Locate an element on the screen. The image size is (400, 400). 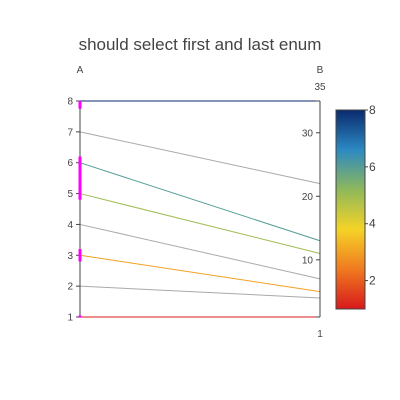
axis-B: B 1 10 20 30 35 is located at coordinates (314, 202).